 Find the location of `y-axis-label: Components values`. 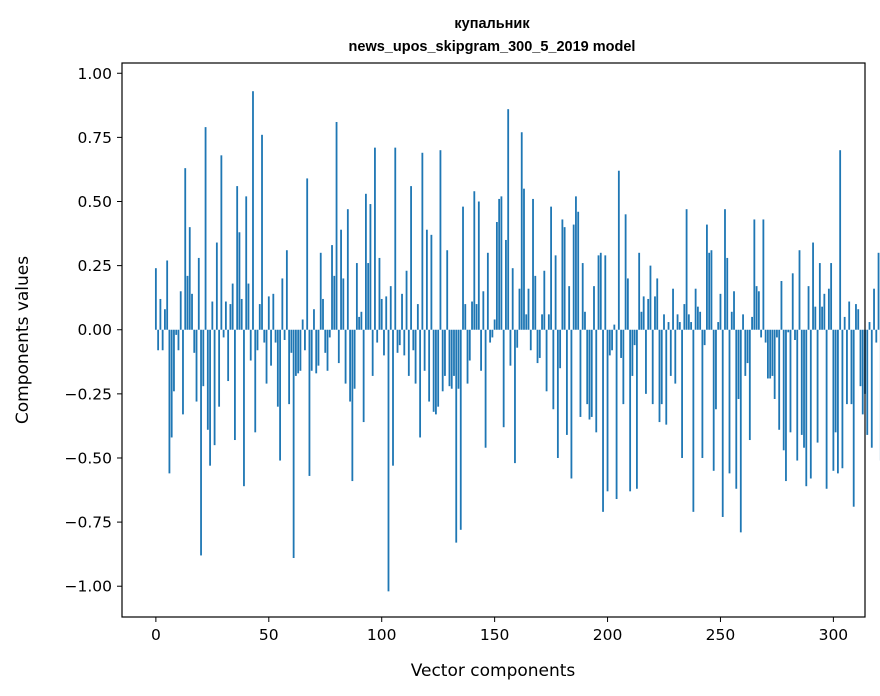

y-axis-label: Components values is located at coordinates (23, 340).